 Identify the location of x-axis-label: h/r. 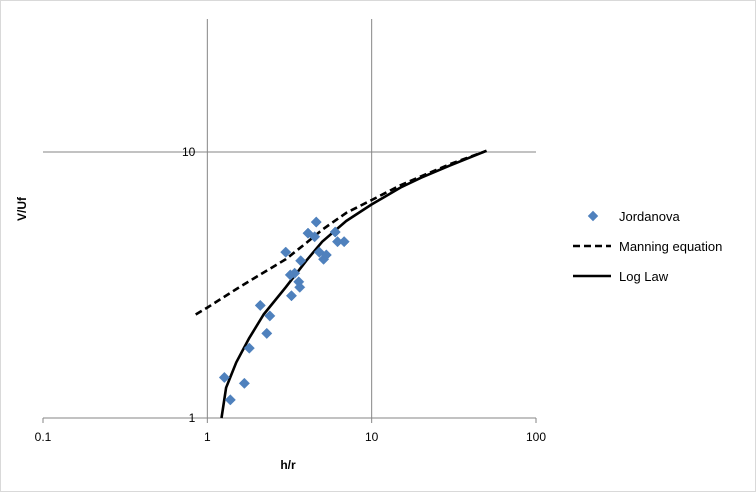
(288, 465).